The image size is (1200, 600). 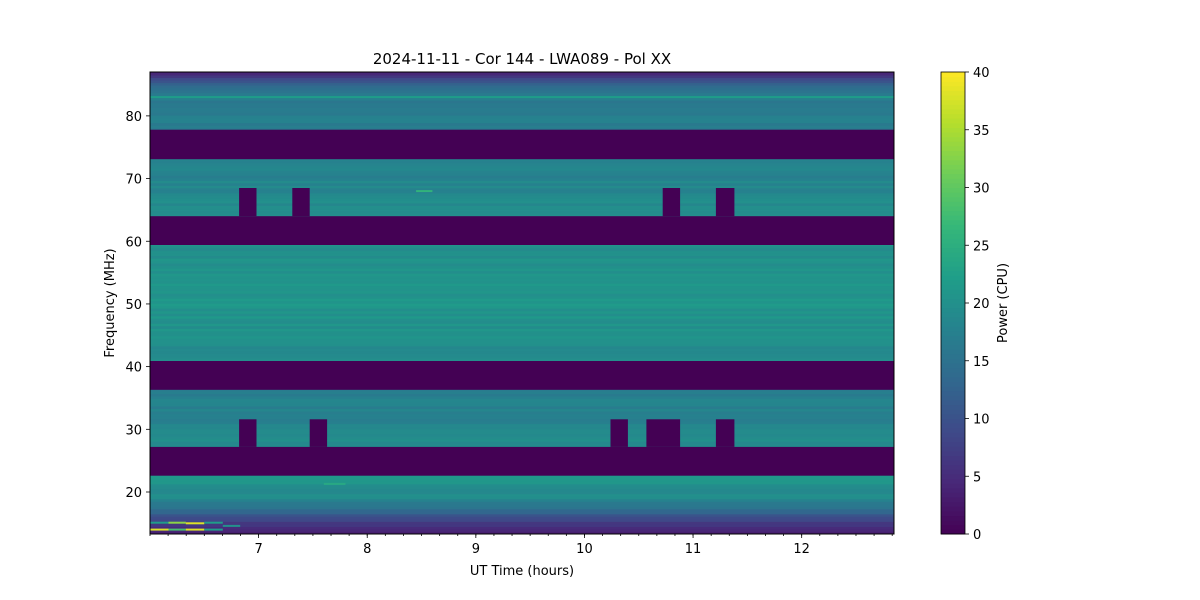 I want to click on y-axis-label: Frequency (MHz), so click(x=110, y=302).